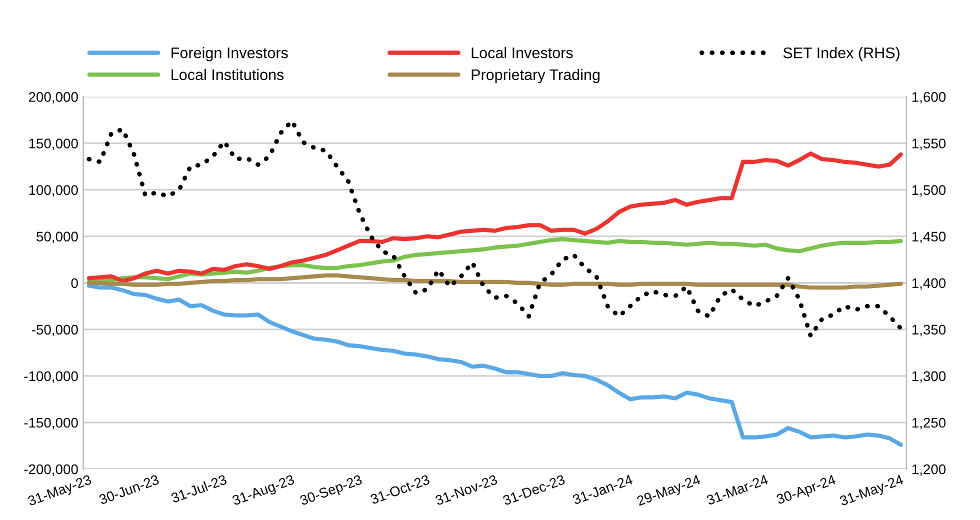 The image size is (980, 520). I want to click on legend-label: Local Investors, so click(522, 52).